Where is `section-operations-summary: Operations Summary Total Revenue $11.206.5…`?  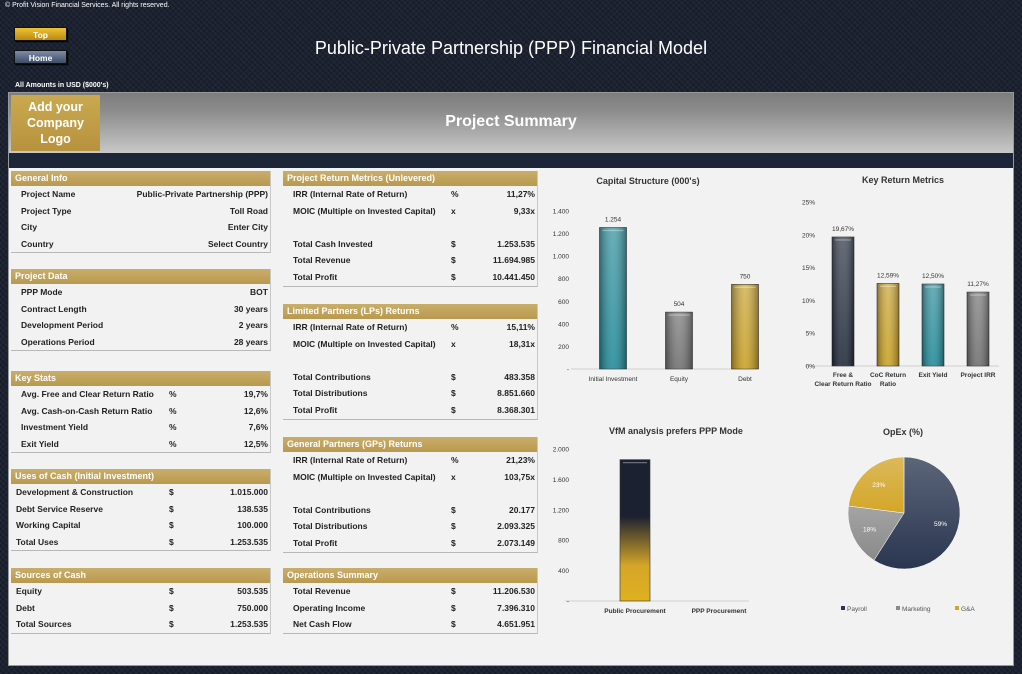
section-operations-summary: Operations Summary Total Revenue $11.206.5… is located at coordinates (410, 601).